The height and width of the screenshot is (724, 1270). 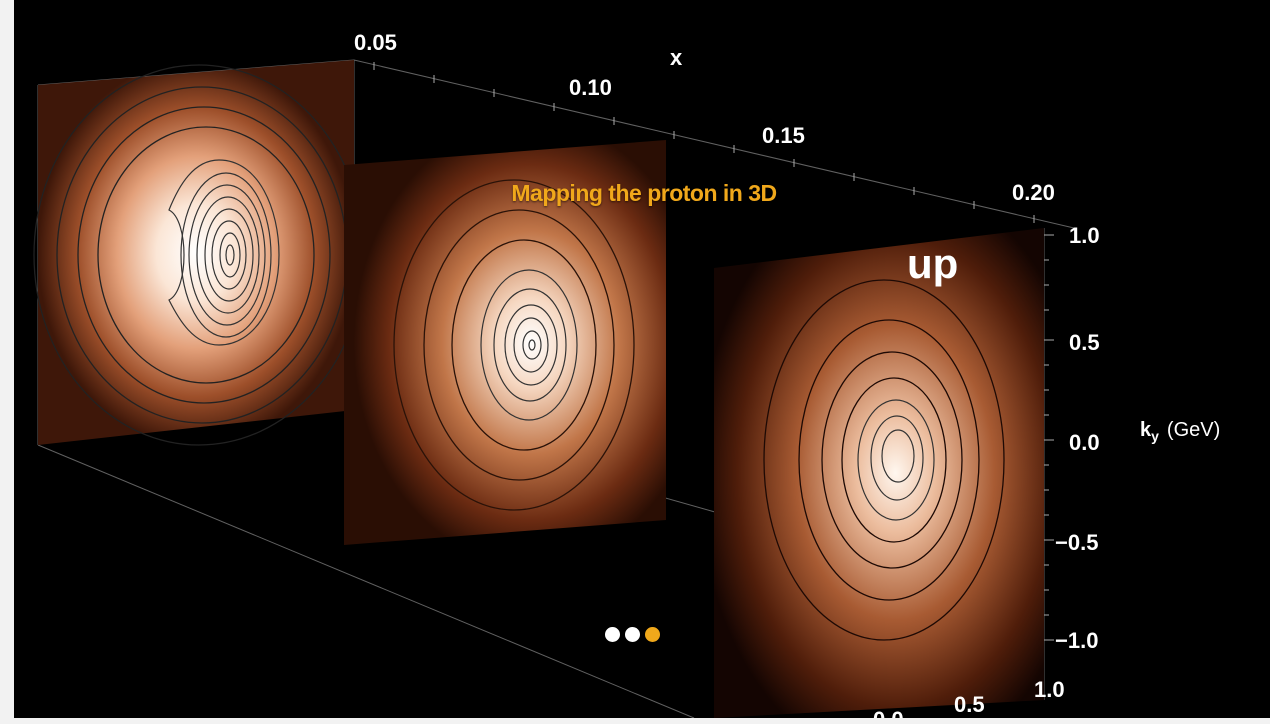 What do you see at coordinates (704, 142) in the screenshot?
I see `x-axis-ticks` at bounding box center [704, 142].